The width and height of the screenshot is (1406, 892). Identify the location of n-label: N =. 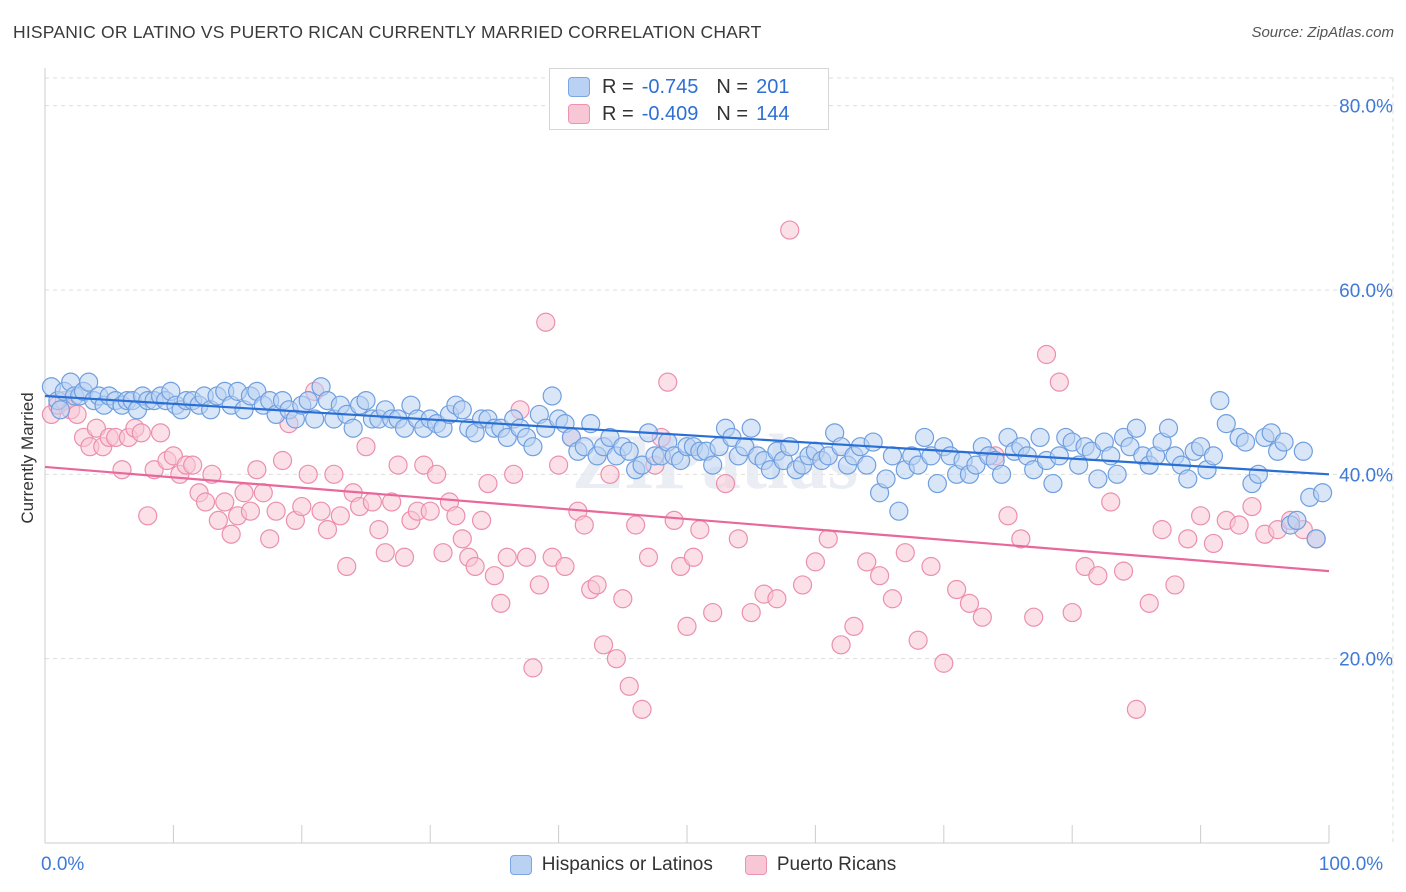
(732, 86).